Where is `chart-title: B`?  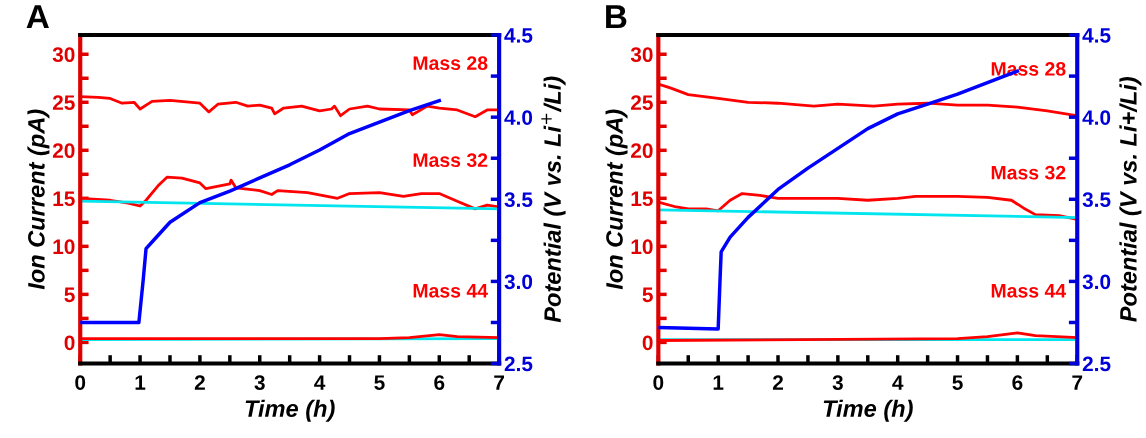
chart-title: B is located at coordinates (616, 17).